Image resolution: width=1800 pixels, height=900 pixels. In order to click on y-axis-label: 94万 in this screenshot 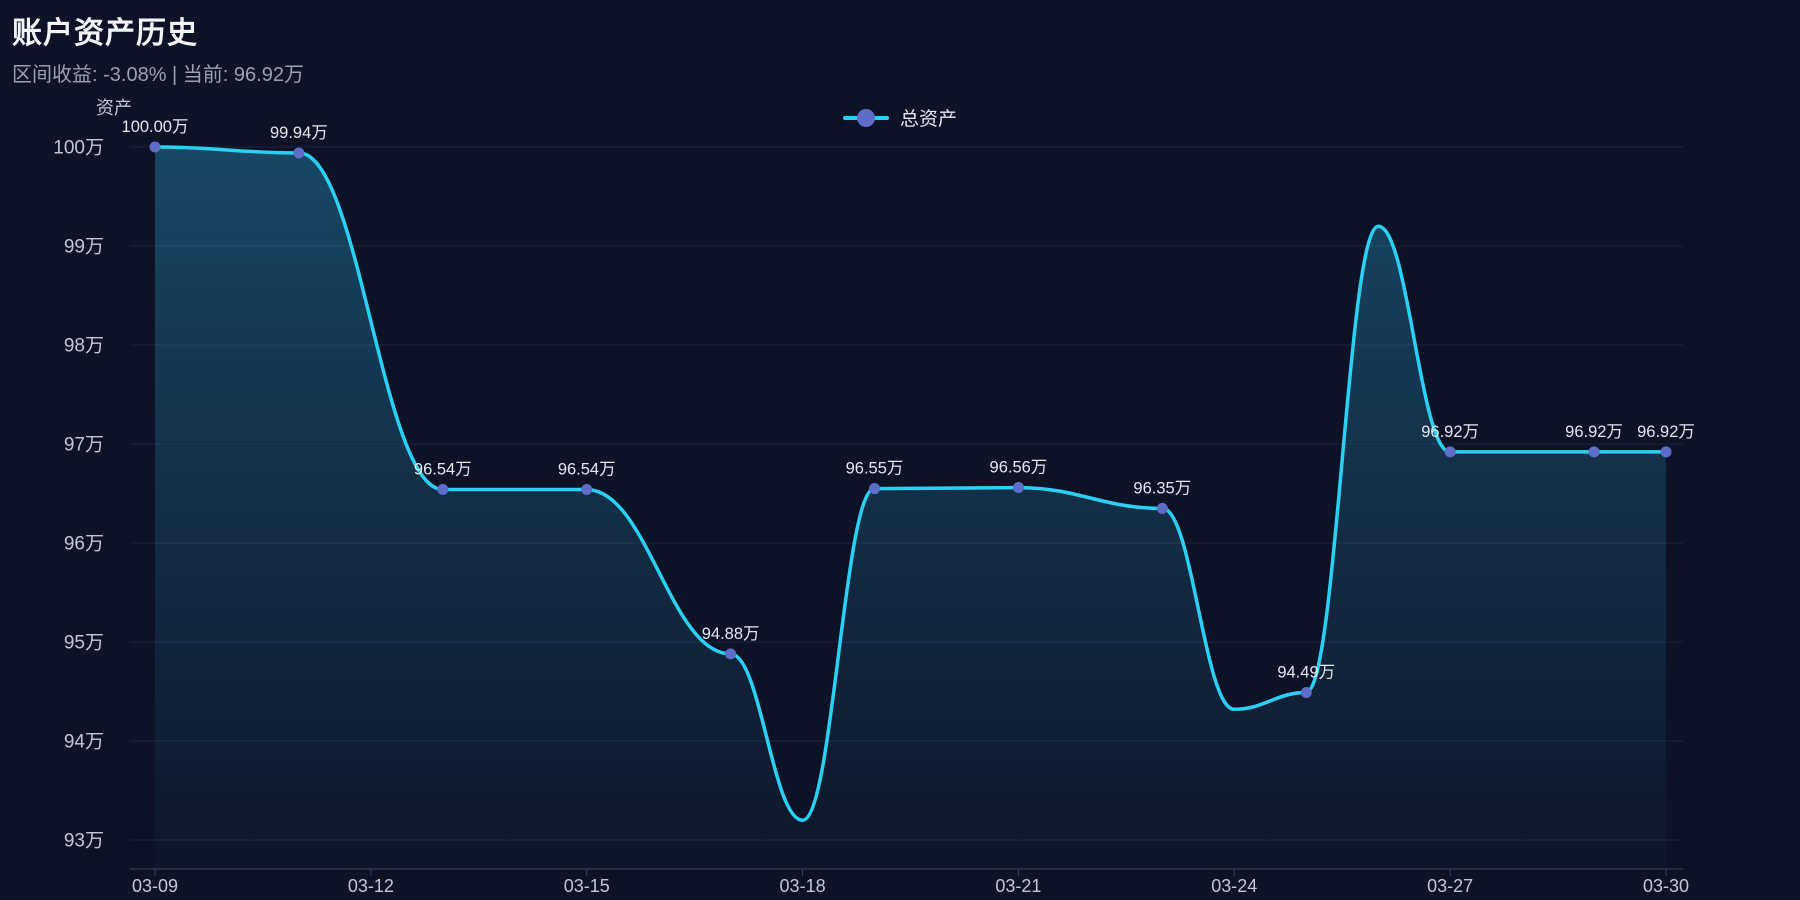, I will do `click(84, 742)`.